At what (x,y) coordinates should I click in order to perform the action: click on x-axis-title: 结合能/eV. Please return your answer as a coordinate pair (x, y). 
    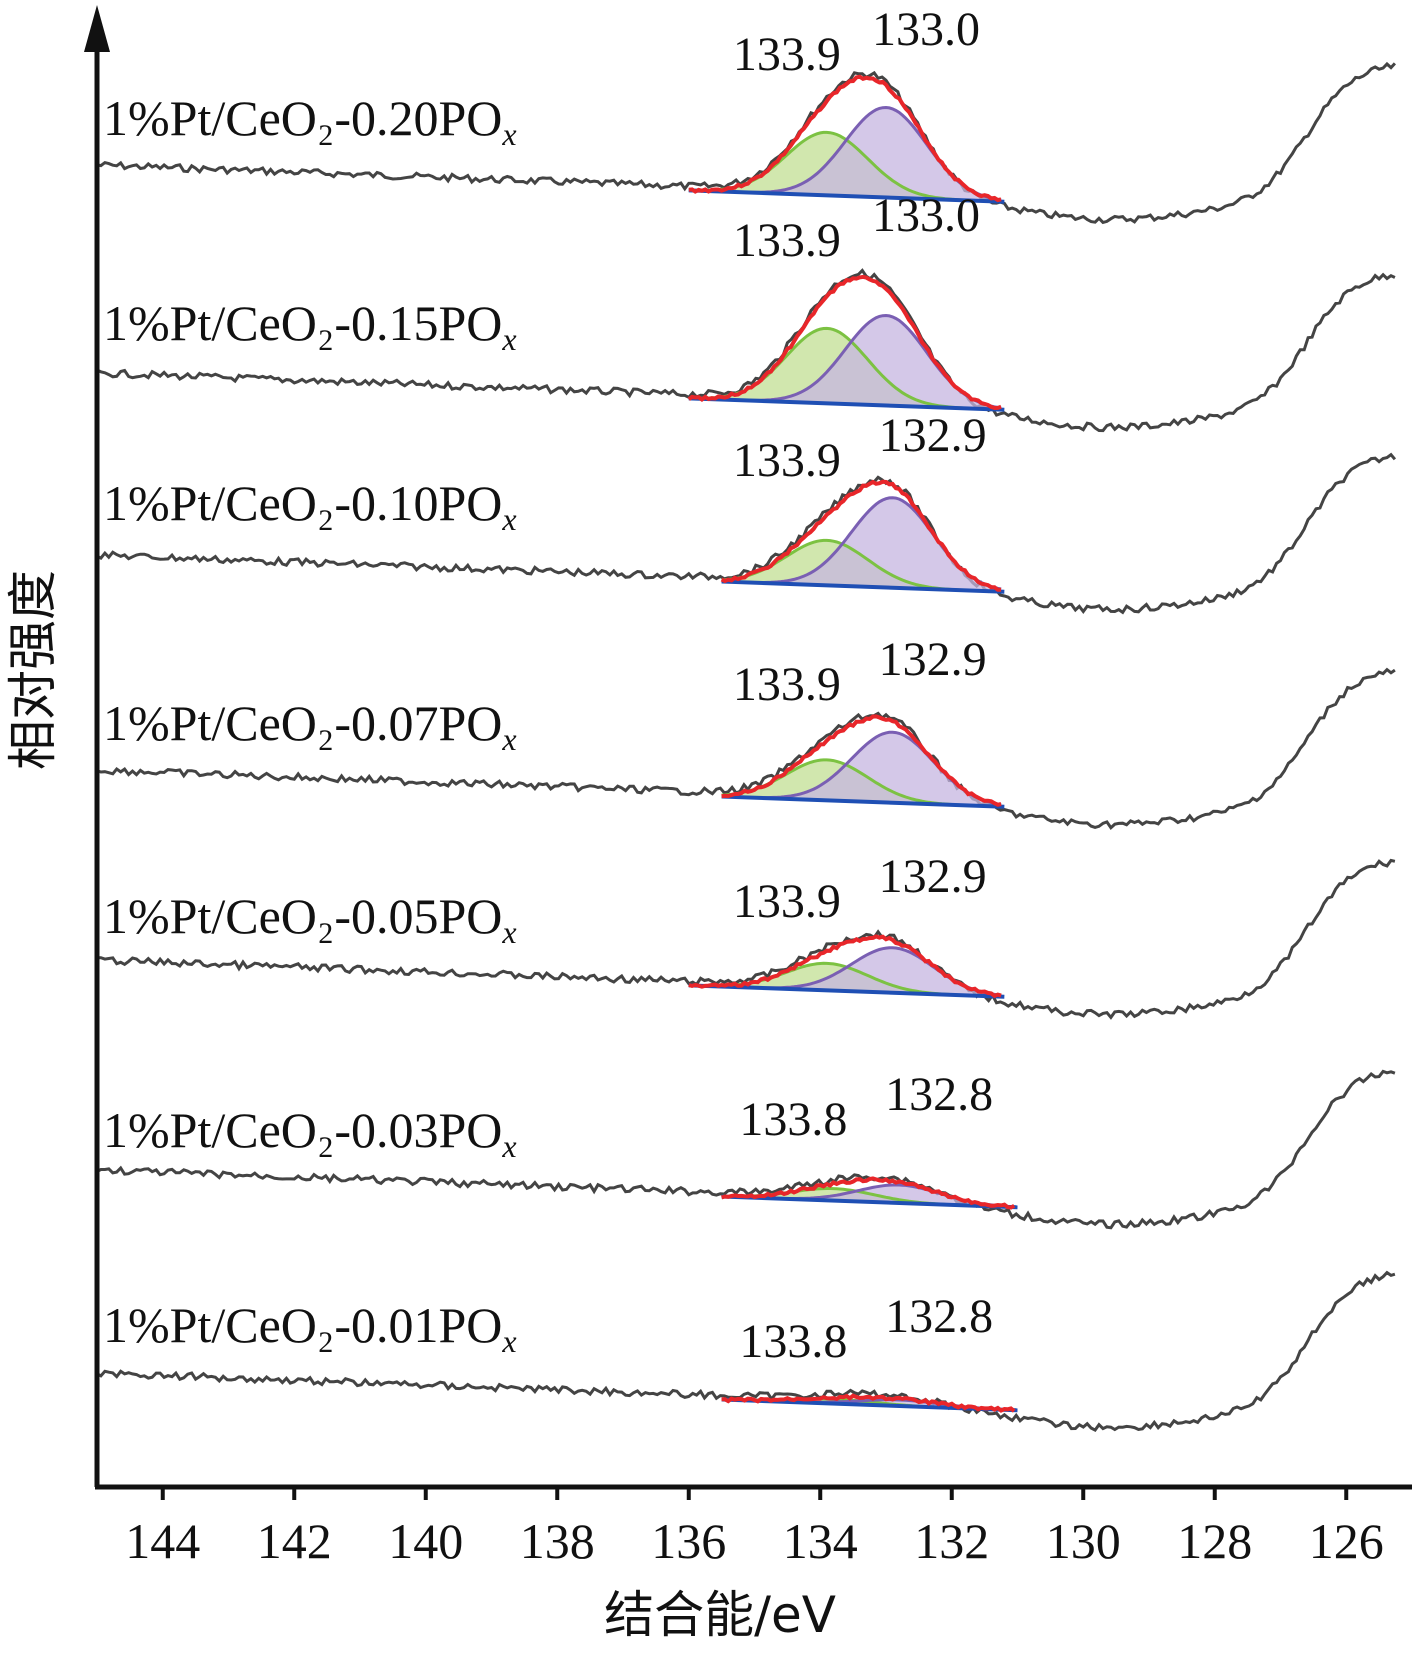
    Looking at the image, I should click on (720, 1615).